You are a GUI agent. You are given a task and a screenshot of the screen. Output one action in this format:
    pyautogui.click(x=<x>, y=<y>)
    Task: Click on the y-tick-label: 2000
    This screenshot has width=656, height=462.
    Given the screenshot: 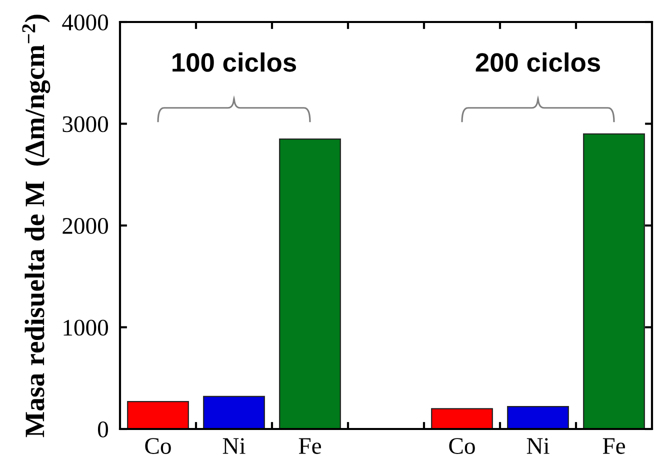 What is the action you would take?
    pyautogui.click(x=85, y=226)
    